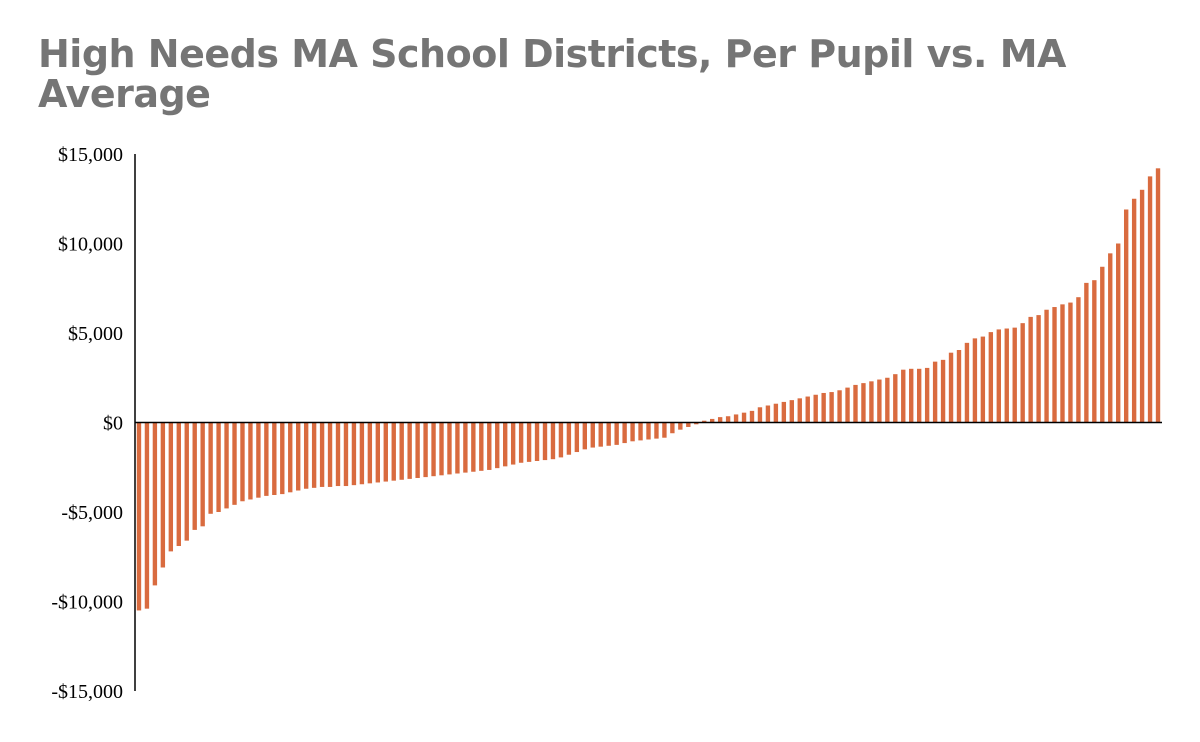  Describe the element at coordinates (113, 424) in the screenshot. I see `y-tick-label: $0` at that location.